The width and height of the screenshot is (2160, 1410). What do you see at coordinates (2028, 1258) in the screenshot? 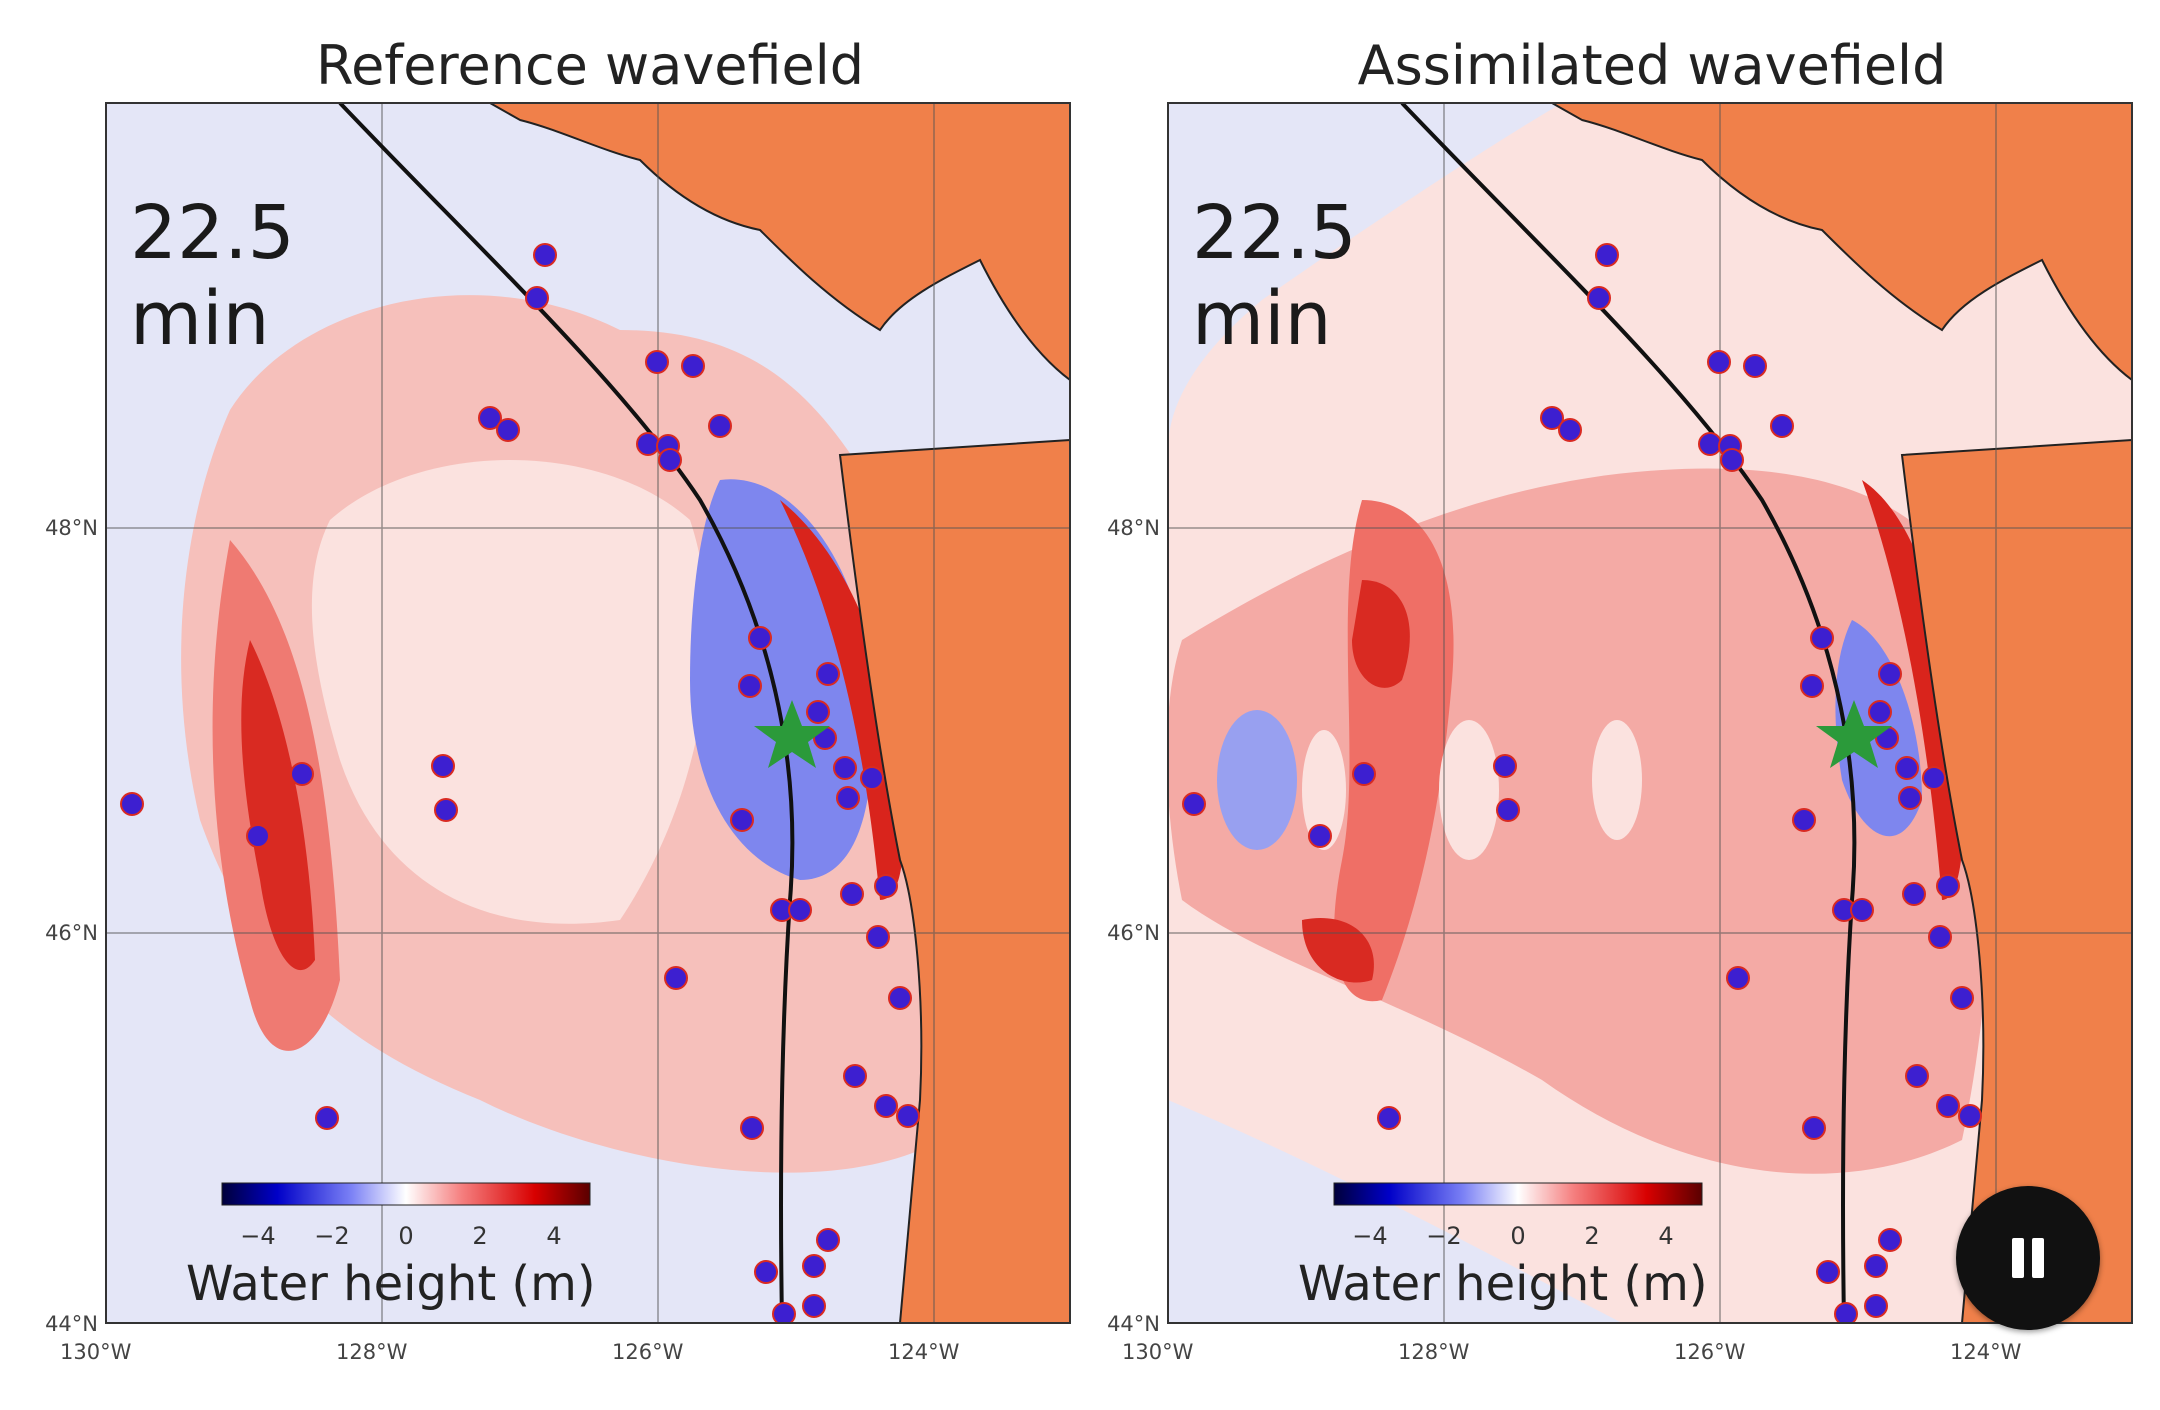
I see `pause-button` at bounding box center [2028, 1258].